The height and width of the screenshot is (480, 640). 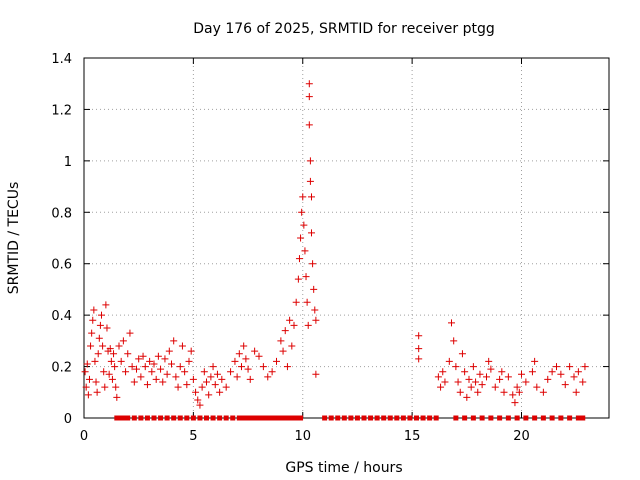 I want to click on y-tick-label: 1.2, so click(x=61, y=110).